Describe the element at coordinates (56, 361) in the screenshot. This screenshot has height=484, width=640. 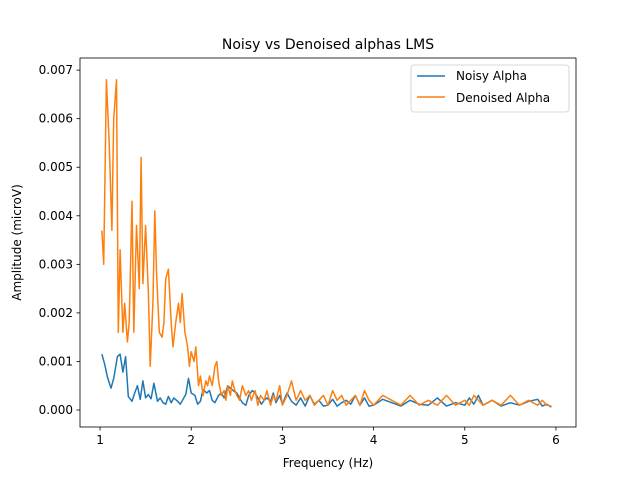
I see `y-tick-label: 0.001` at that location.